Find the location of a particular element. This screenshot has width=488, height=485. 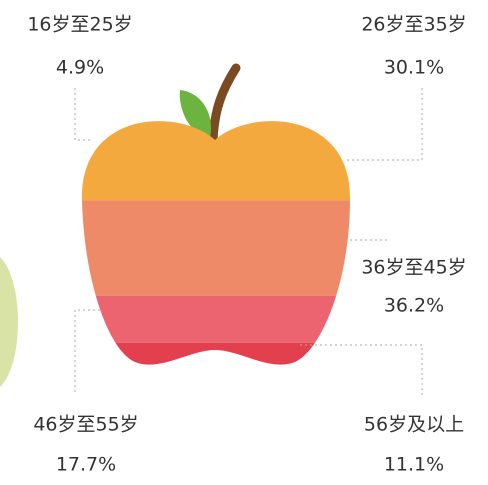

category-label: 56岁及以上 is located at coordinates (414, 425).